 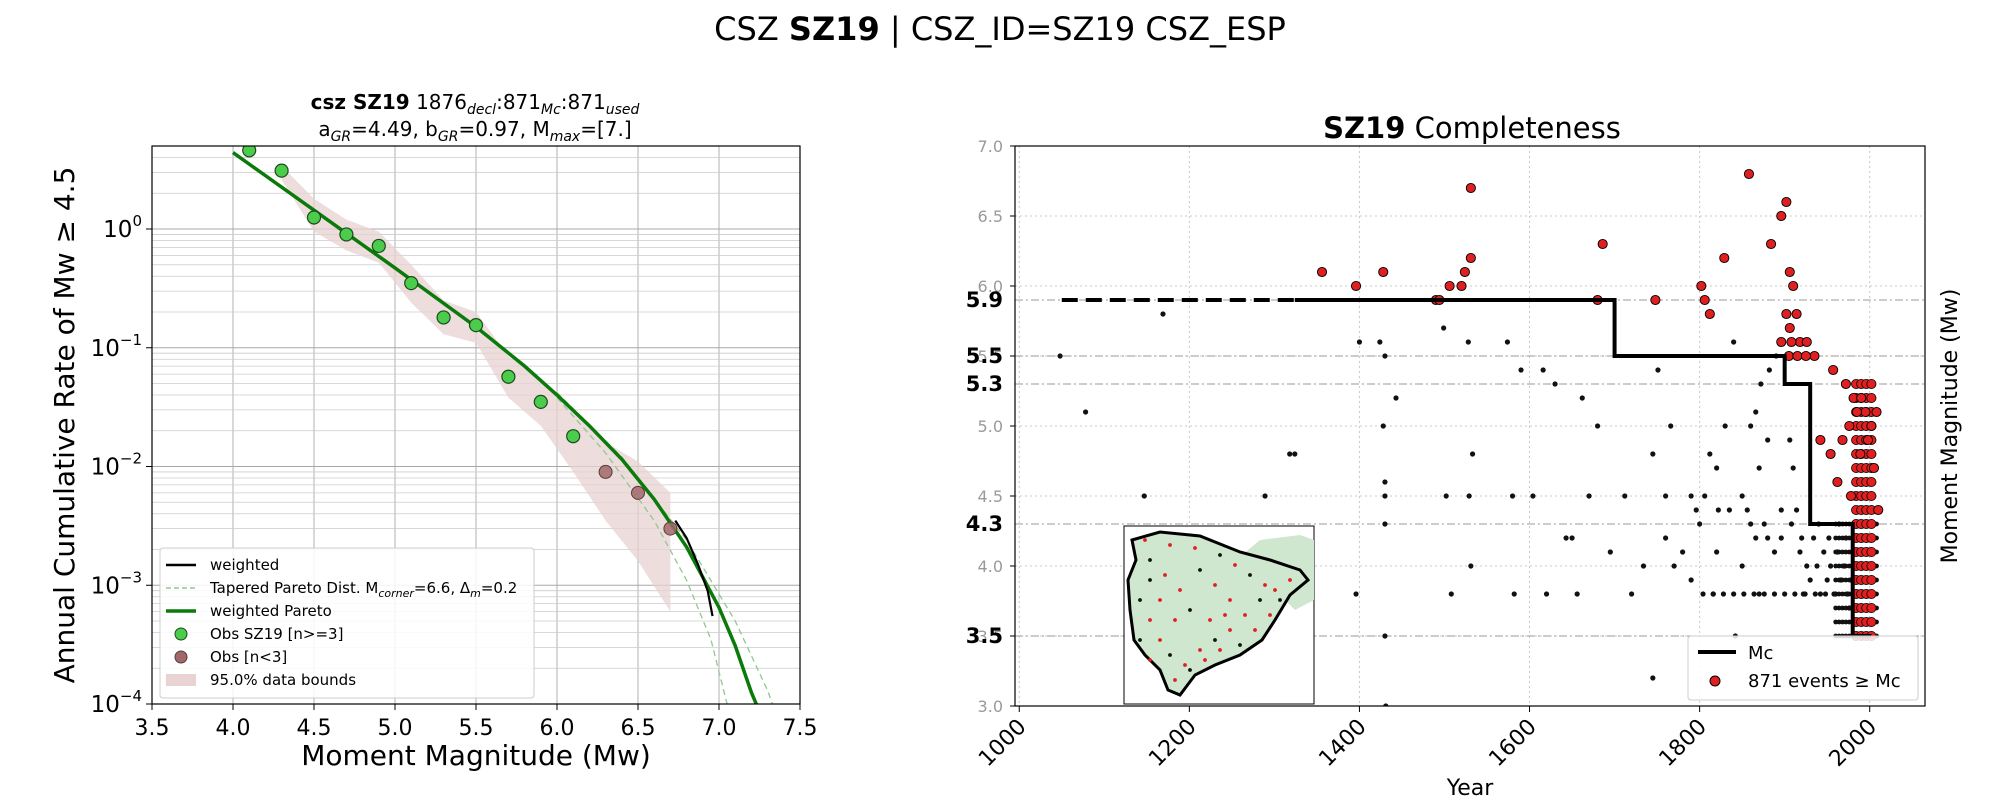 What do you see at coordinates (1853, 743) in the screenshot?
I see `right-x-tick-label: 2000` at bounding box center [1853, 743].